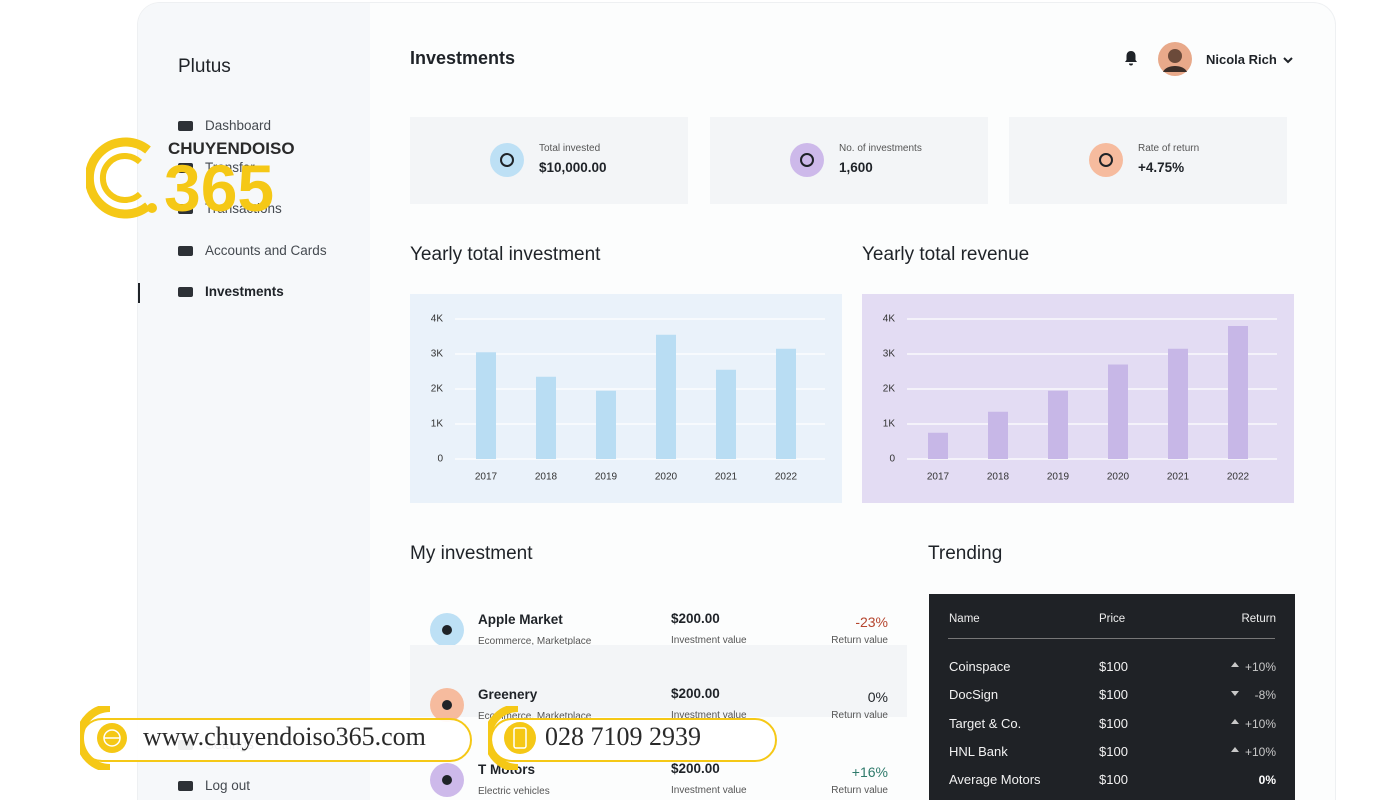 The image size is (1400, 800). I want to click on stat-value: 1,600, so click(856, 167).